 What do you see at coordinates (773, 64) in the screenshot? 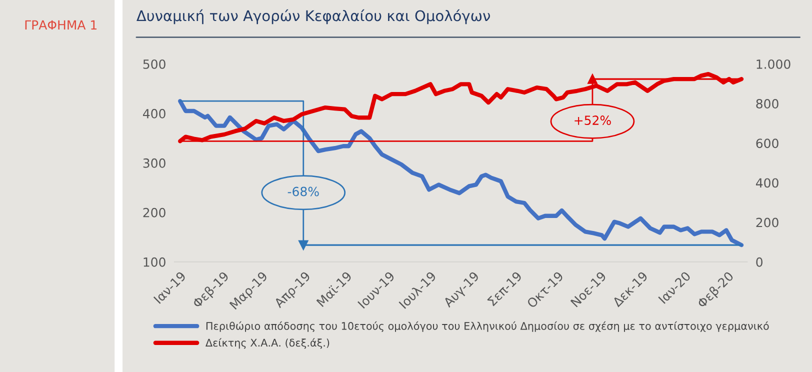
I see `y2-tick-label: 1.000` at bounding box center [773, 64].